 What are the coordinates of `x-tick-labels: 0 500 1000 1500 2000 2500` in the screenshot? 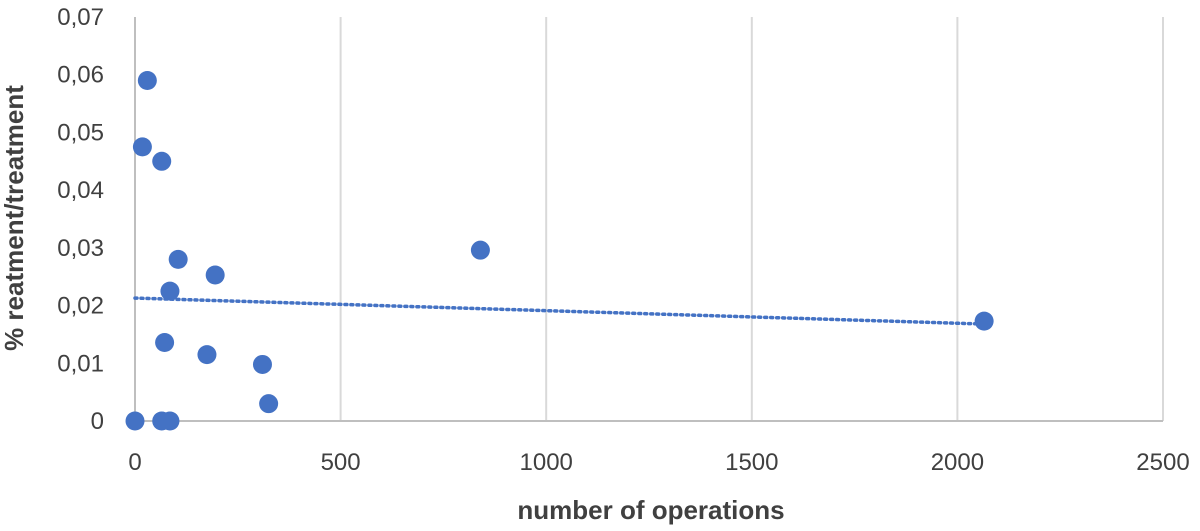 It's located at (658, 462).